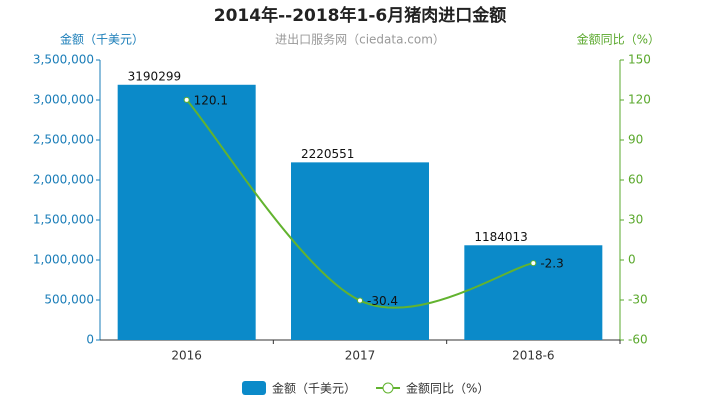 The width and height of the screenshot is (720, 400). What do you see at coordinates (63, 220) in the screenshot?
I see `y-tick-label: 1,500,000` at bounding box center [63, 220].